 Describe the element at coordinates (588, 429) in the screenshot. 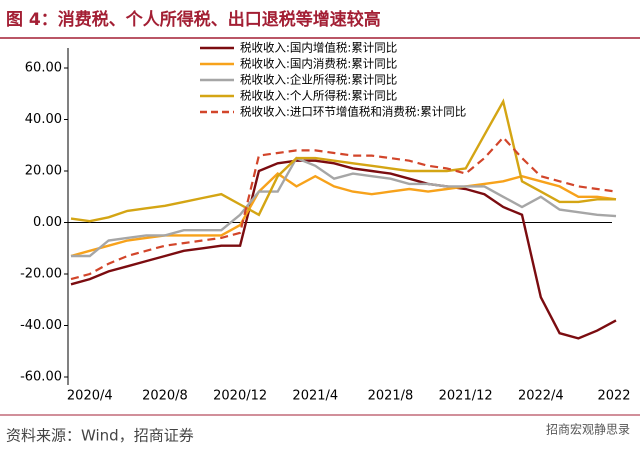

I see `watermark: 招商宏观静思录` at that location.